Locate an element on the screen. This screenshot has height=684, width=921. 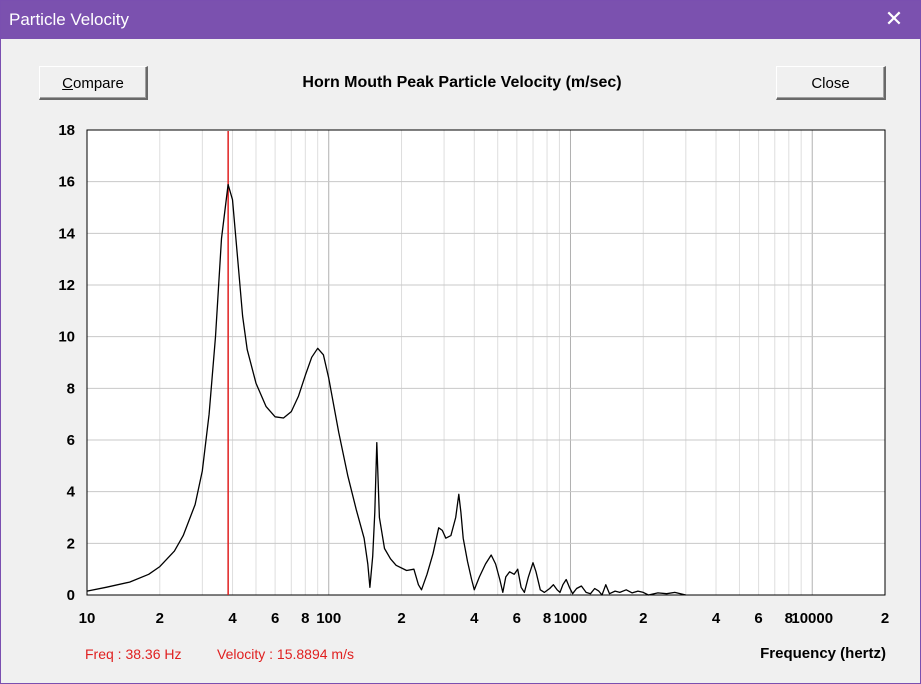
y-tick-label: 10 is located at coordinates (66, 337).